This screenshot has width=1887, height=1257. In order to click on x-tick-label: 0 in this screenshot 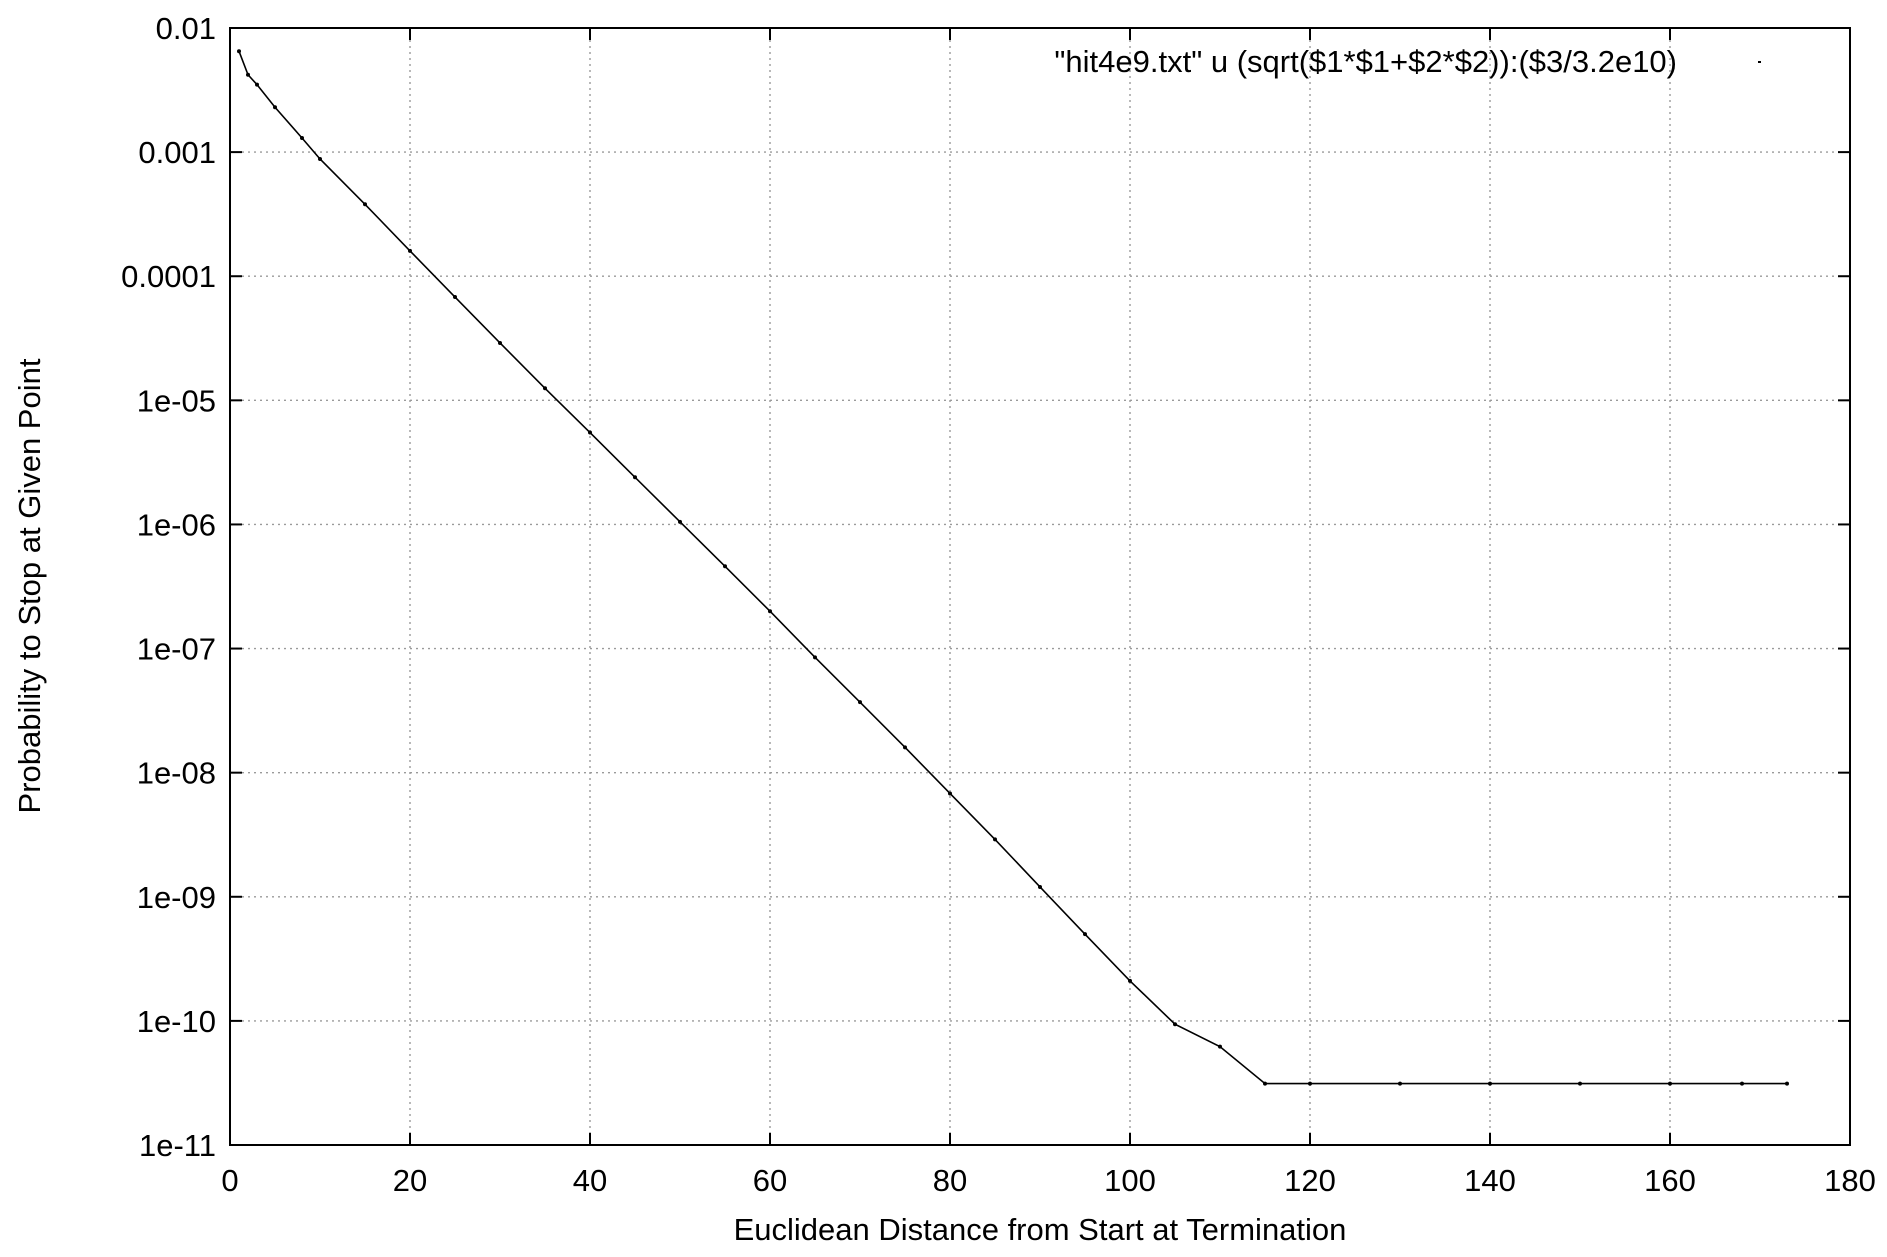, I will do `click(229, 1180)`.